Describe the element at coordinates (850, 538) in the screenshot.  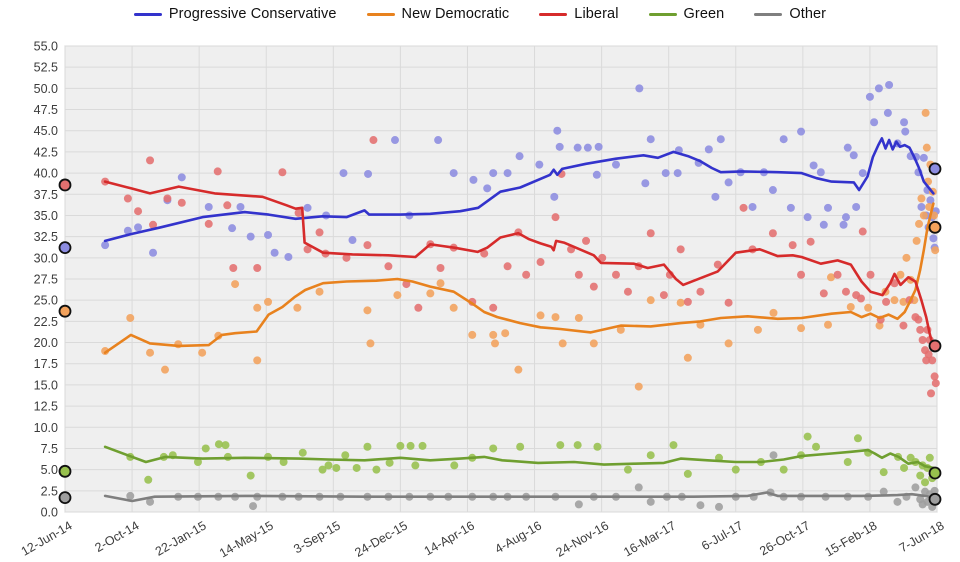
I see `x-axis-tick-label: 15-Feb-18` at that location.